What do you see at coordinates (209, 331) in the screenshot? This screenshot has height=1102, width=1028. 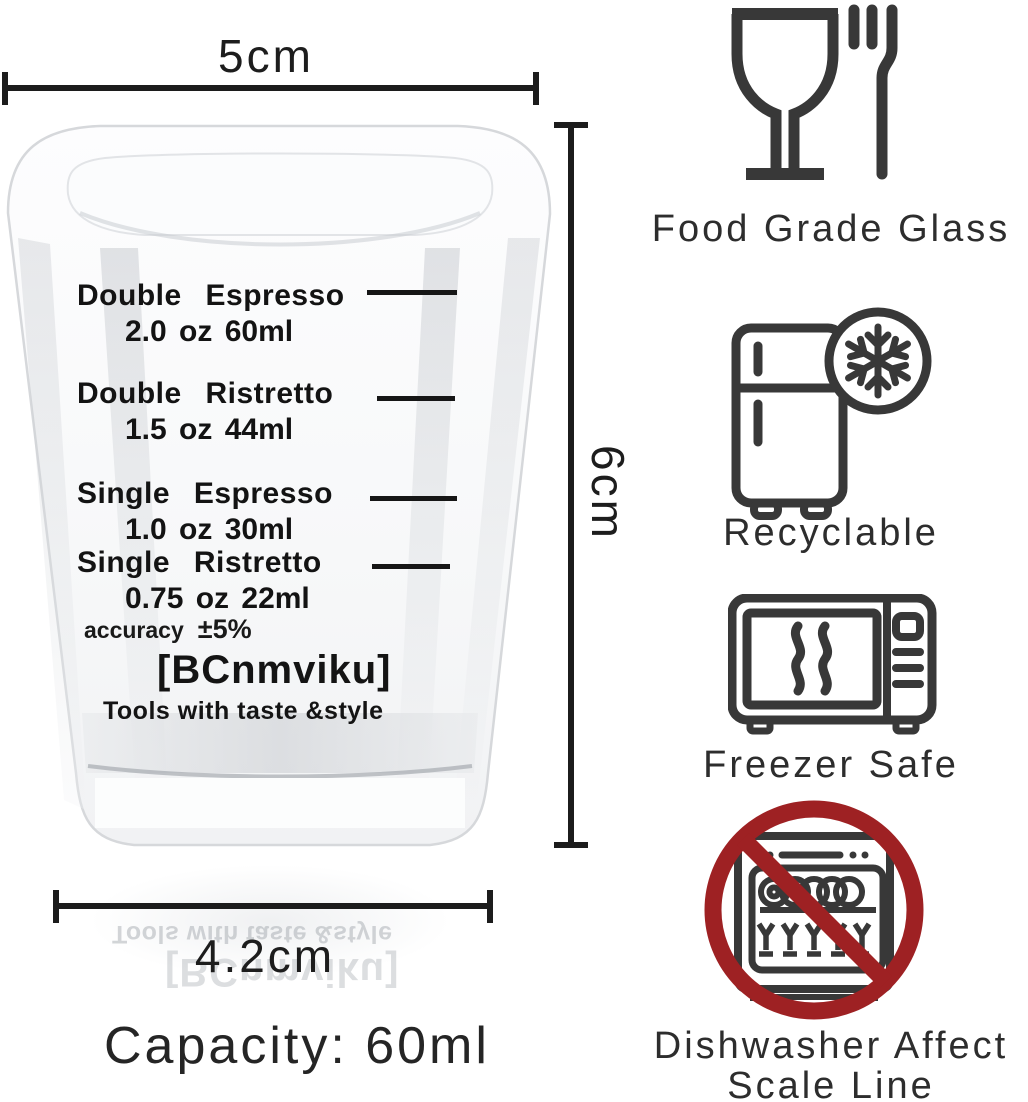 I see `measure-amount: 2.0 oz 60ml` at bounding box center [209, 331].